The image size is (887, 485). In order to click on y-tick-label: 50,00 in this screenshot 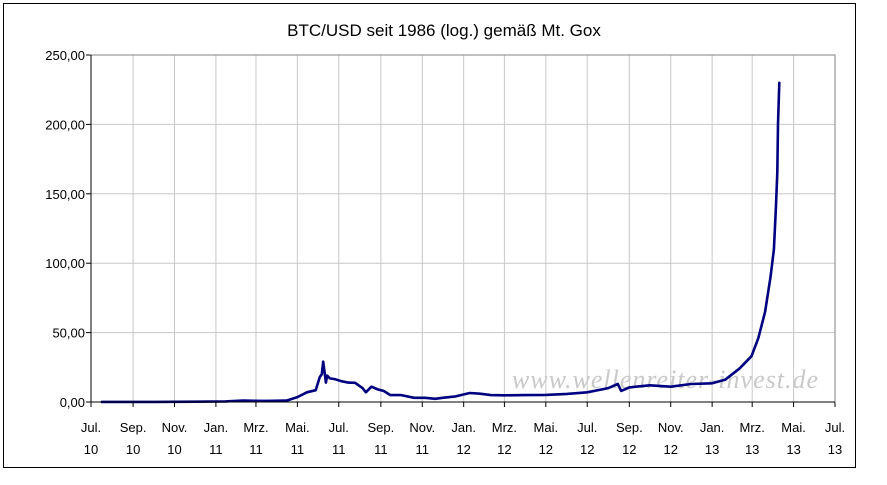, I will do `click(68, 333)`.